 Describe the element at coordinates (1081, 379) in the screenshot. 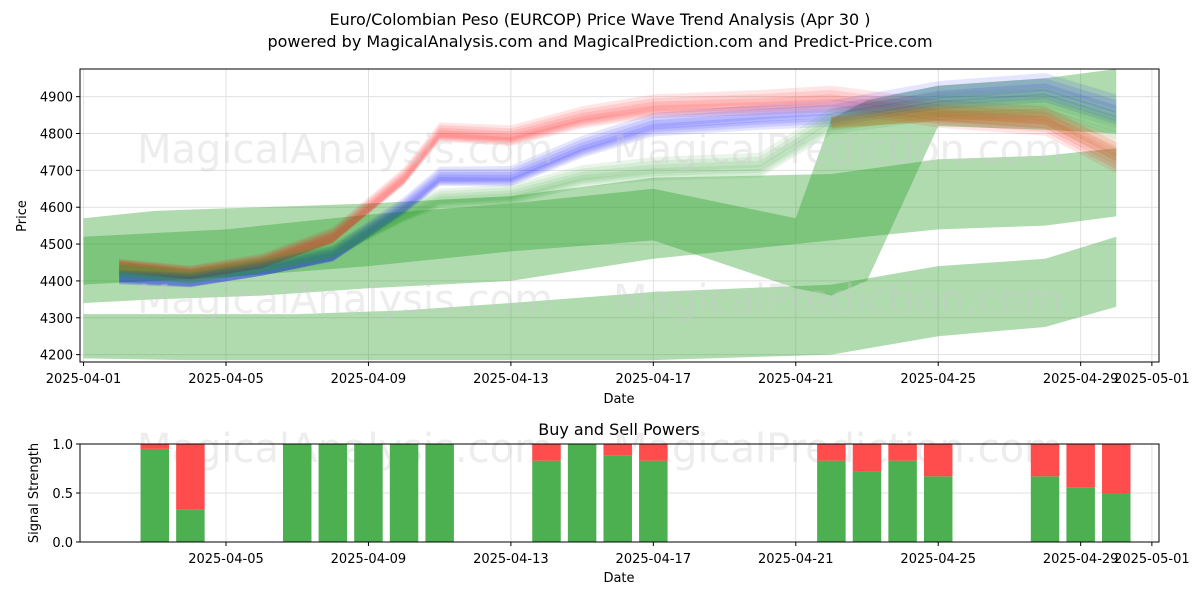

I see `price-x-tick-label: 2025-04-29` at that location.